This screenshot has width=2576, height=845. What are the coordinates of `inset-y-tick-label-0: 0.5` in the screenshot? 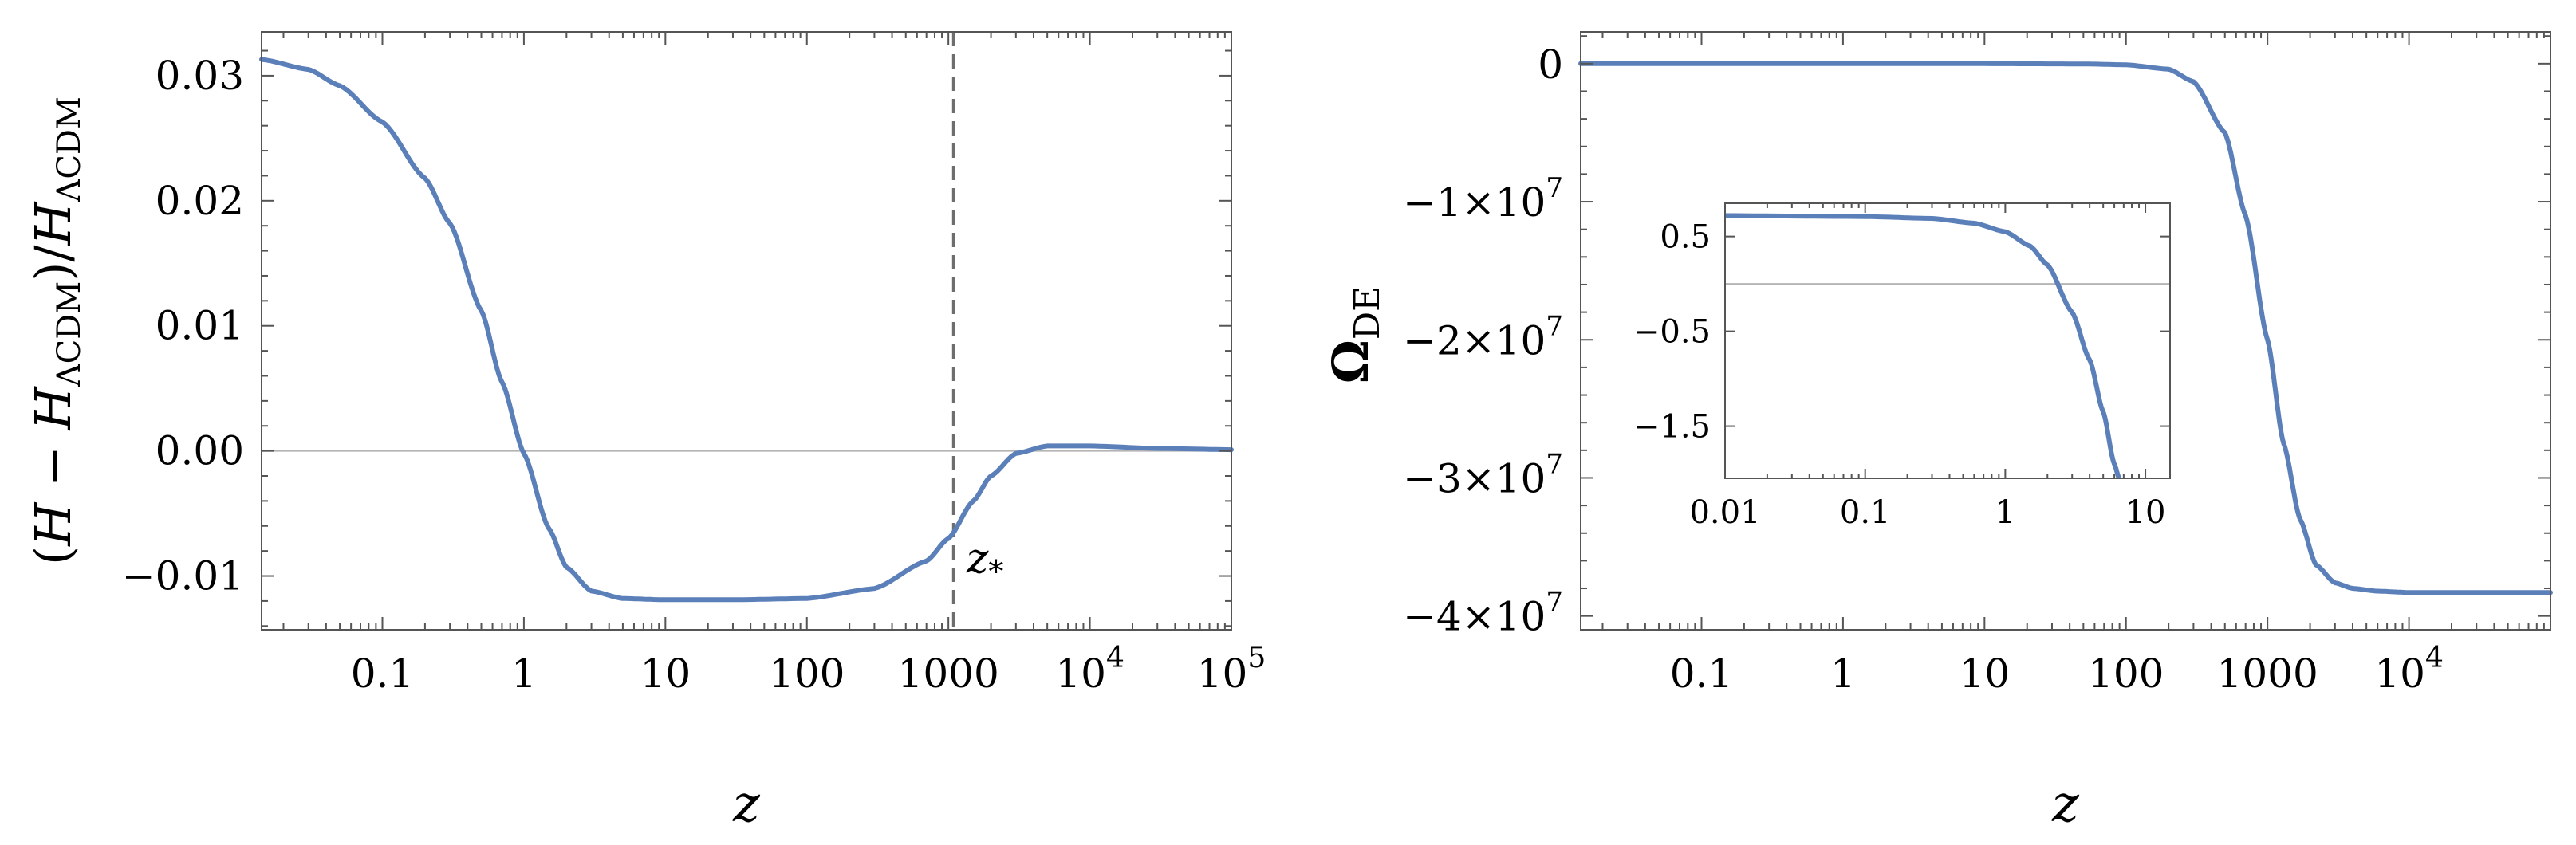 It's located at (1685, 237).